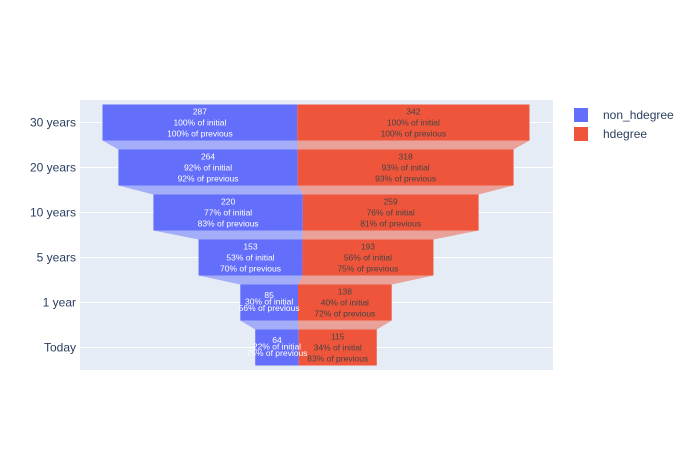 This screenshot has width=700, height=450. What do you see at coordinates (344, 314) in the screenshot?
I see `data-label-hdegree: 72% of previous` at bounding box center [344, 314].